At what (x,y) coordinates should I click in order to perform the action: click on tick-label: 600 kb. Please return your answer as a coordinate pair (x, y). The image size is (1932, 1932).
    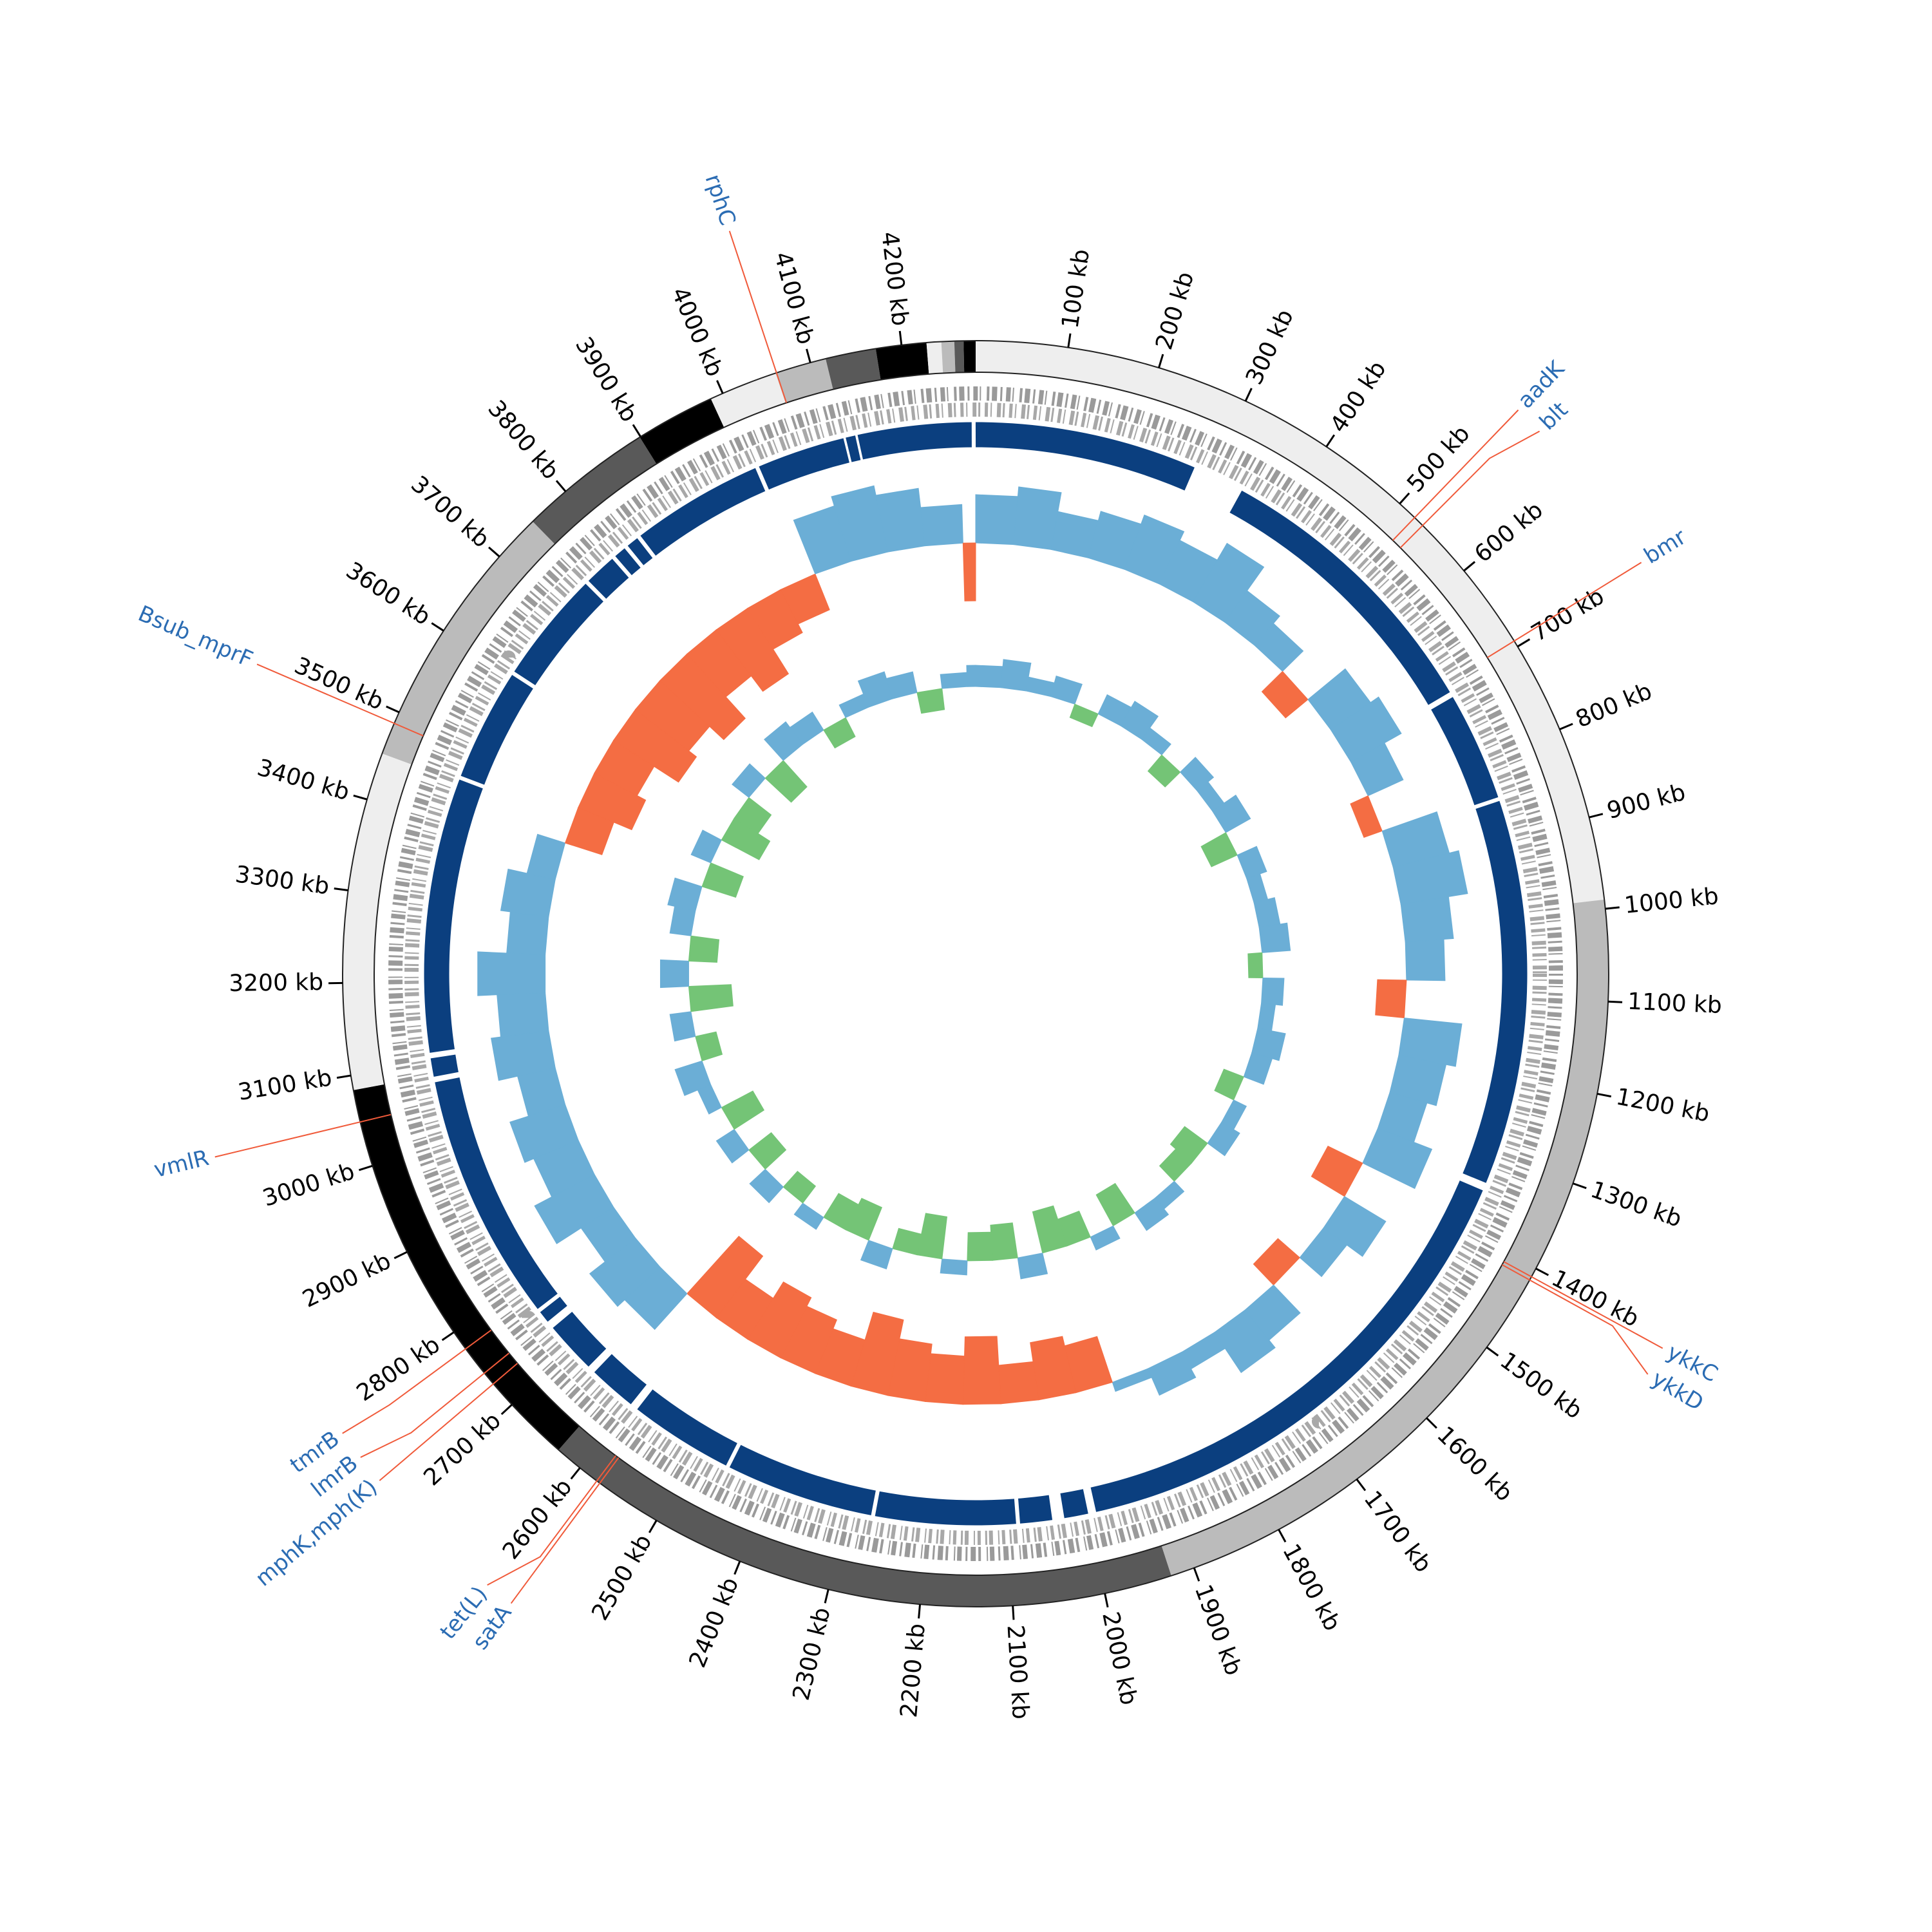
    Looking at the image, I should click on (1509, 532).